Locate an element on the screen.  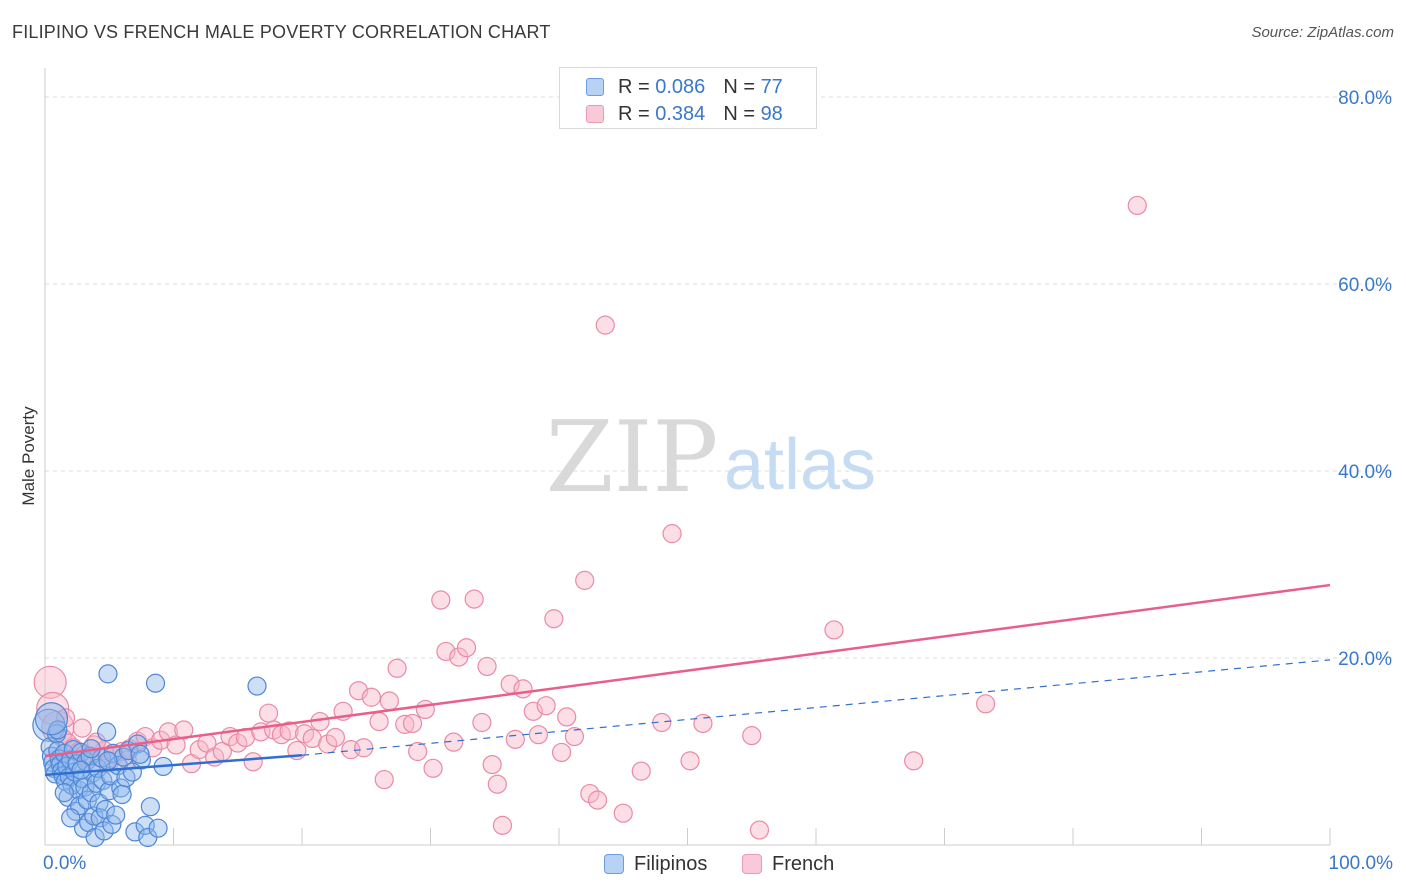
y-tick-label: 60.0% is located at coordinates (1365, 285).